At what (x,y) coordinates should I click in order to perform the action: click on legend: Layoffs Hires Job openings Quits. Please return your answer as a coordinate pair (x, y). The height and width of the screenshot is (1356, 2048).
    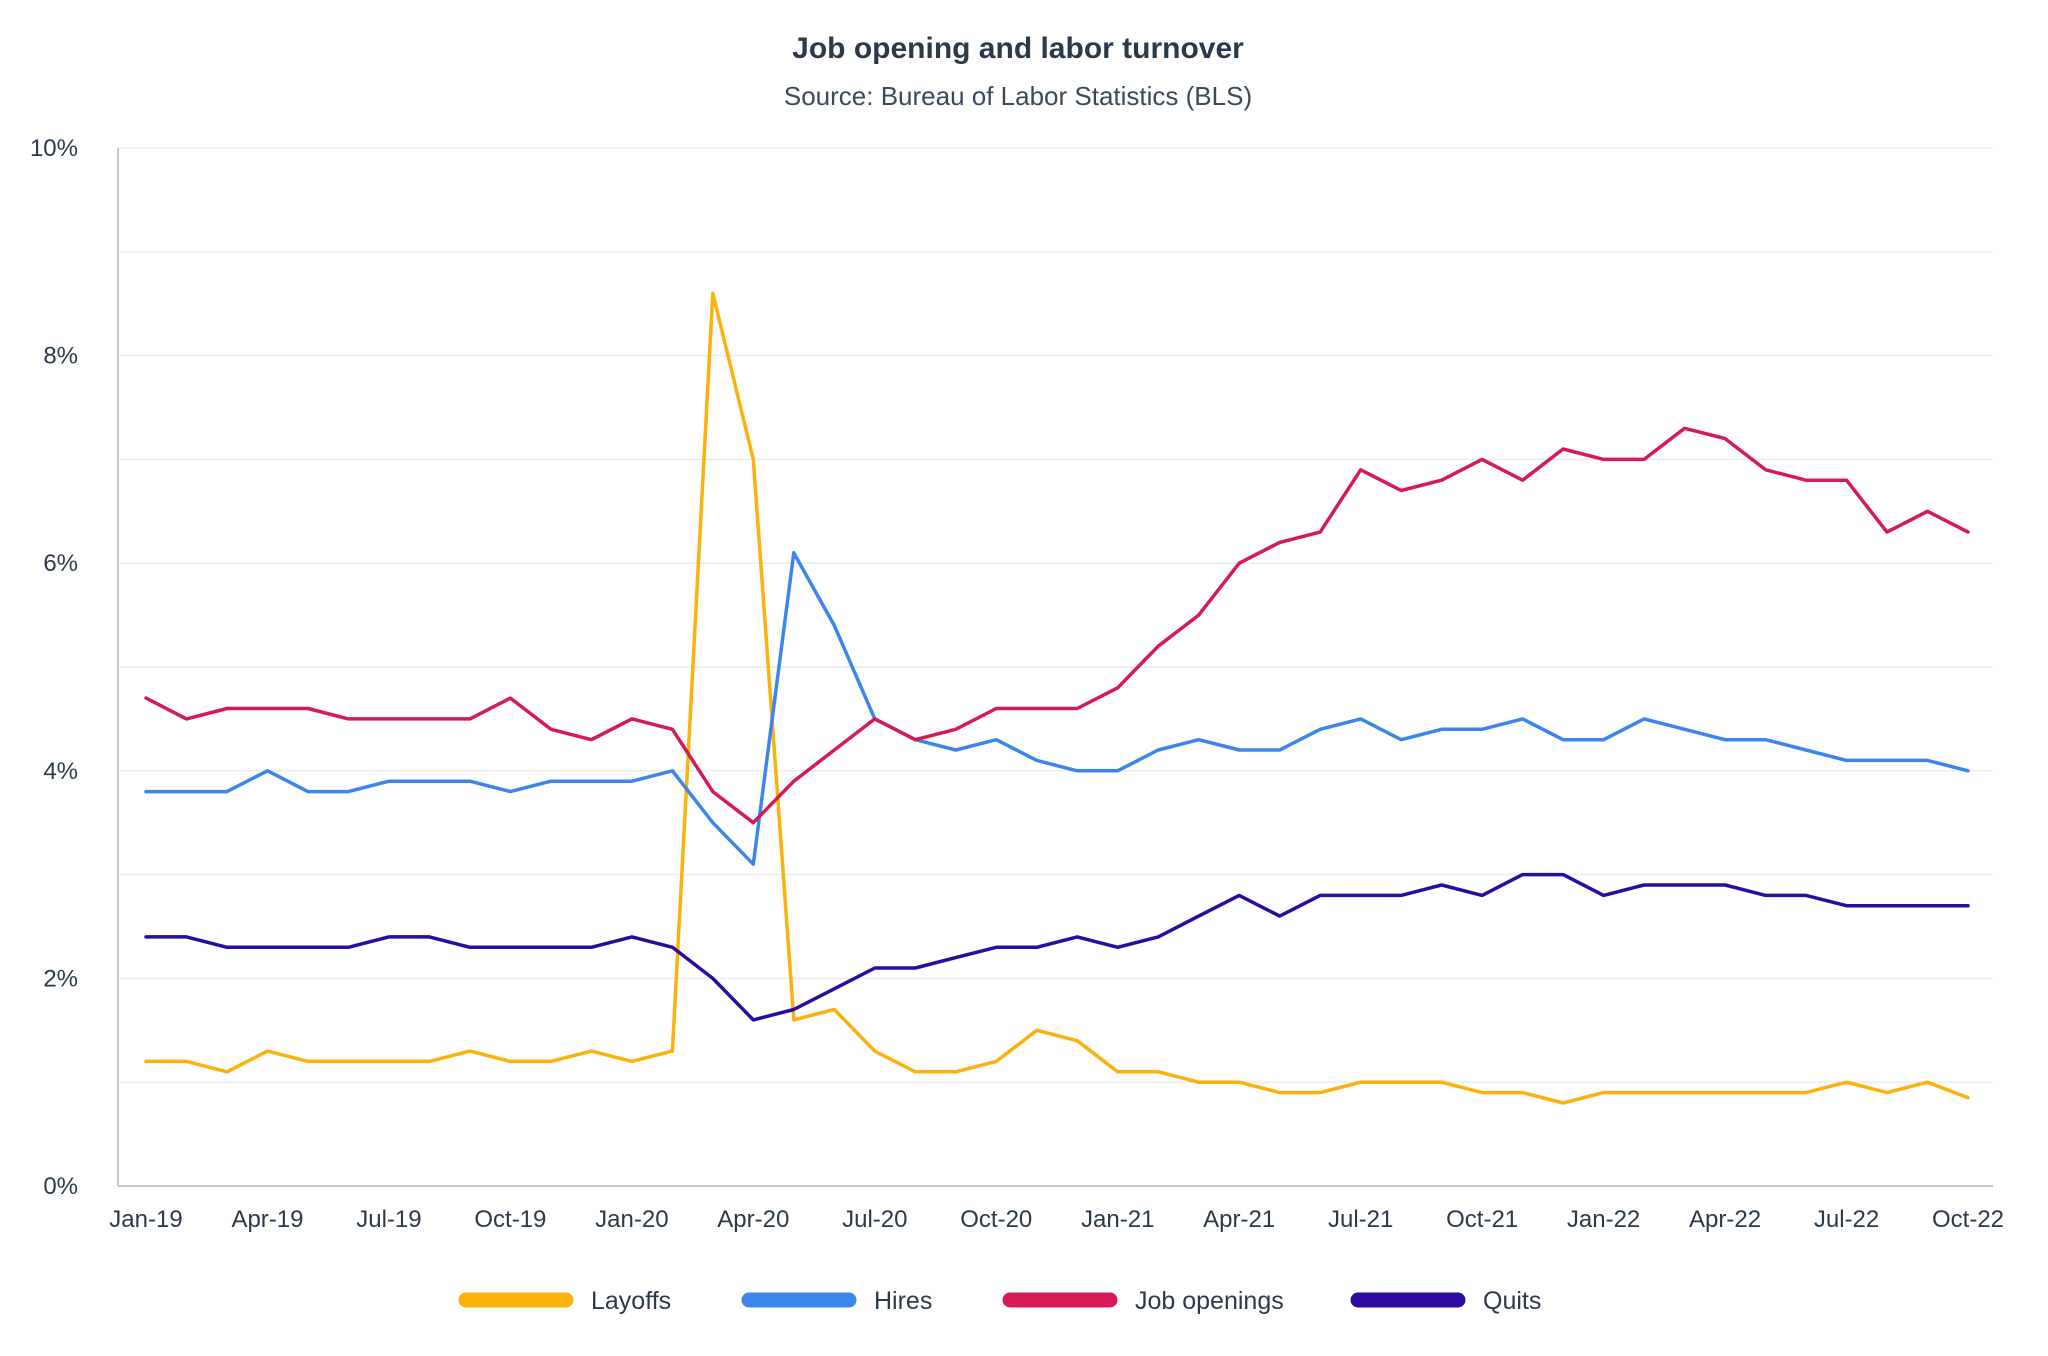
    Looking at the image, I should click on (999, 1301).